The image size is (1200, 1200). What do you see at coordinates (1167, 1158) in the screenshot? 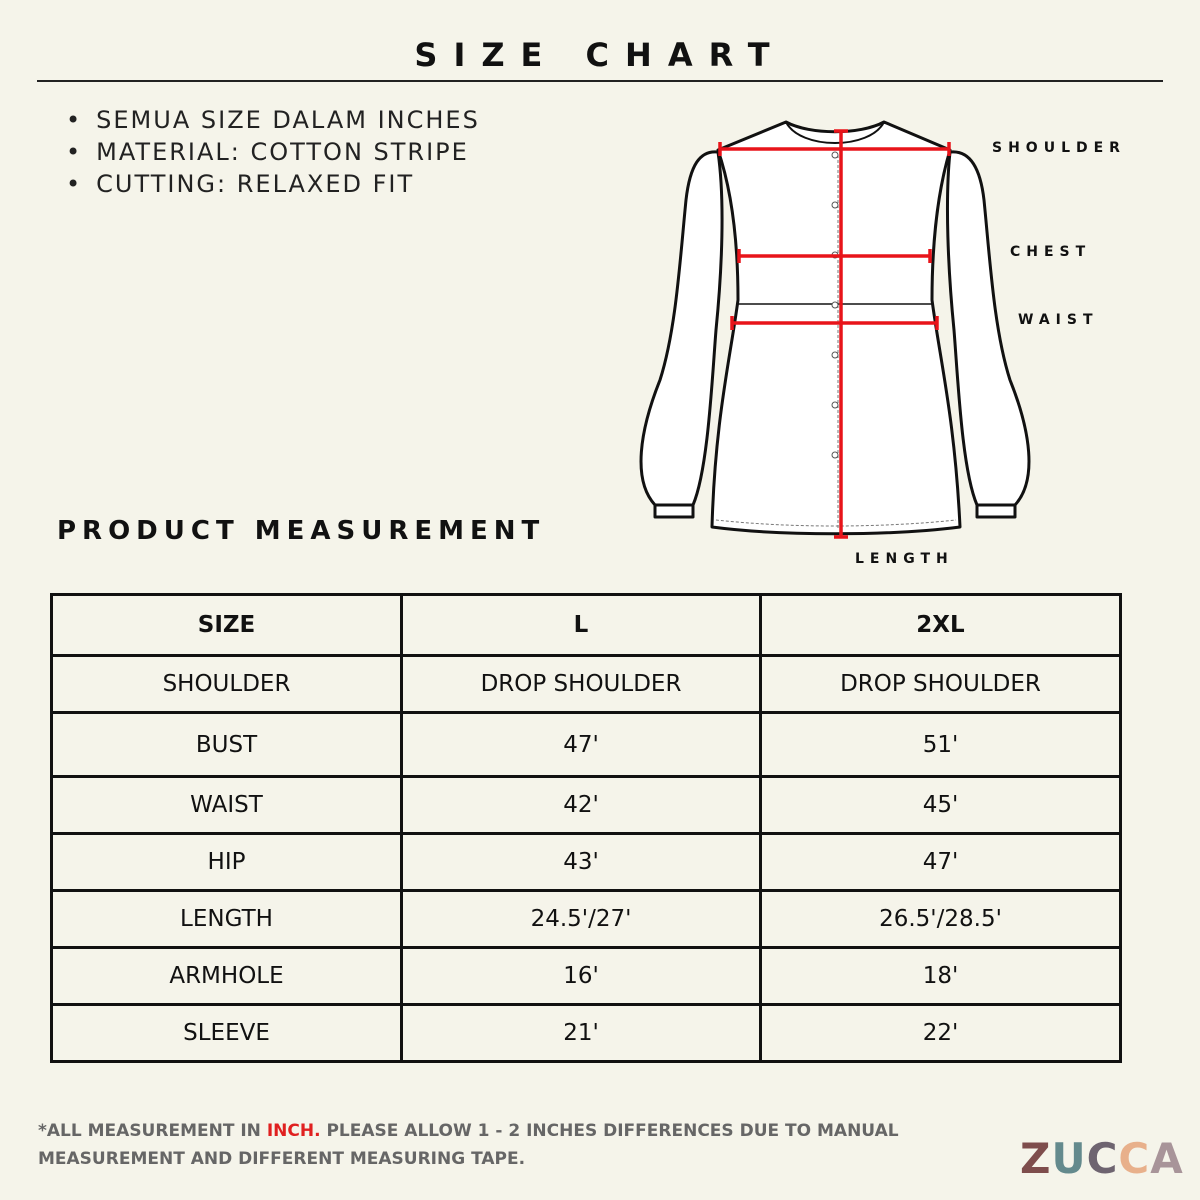
I see `logo-letter: A` at bounding box center [1167, 1158].